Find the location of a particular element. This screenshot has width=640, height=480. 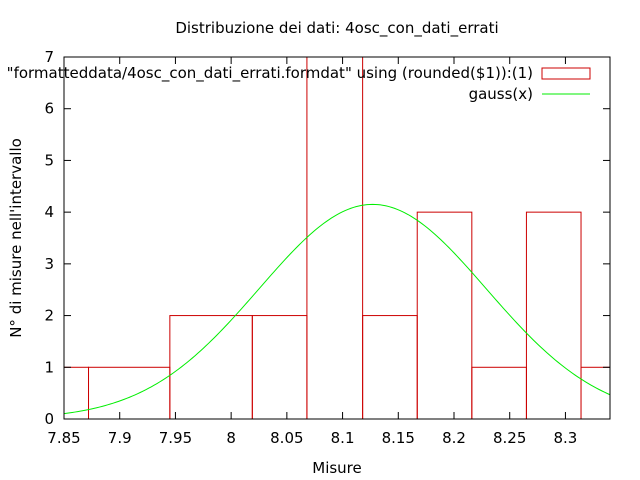

y-tick-label: 5 is located at coordinates (49, 160).